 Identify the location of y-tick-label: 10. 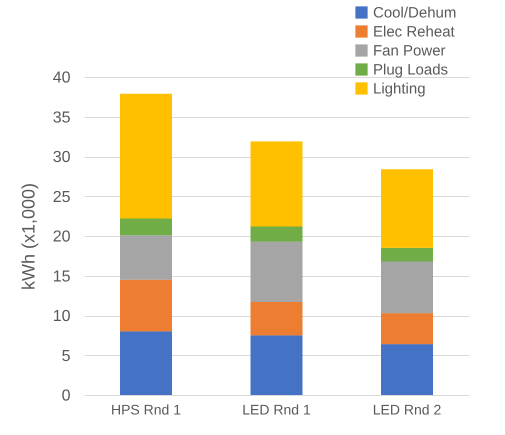
(61, 316).